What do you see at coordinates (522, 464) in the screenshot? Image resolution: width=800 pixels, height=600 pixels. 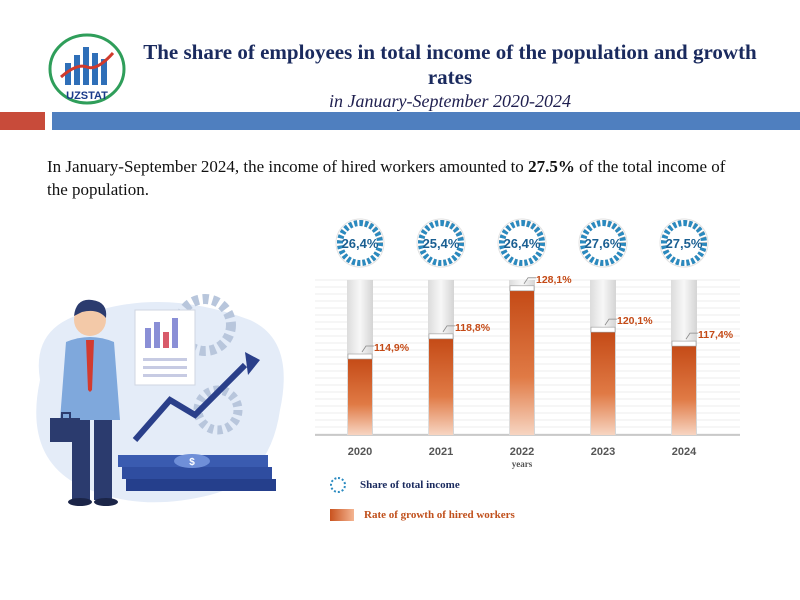 I see `x-axis-label: years` at bounding box center [522, 464].